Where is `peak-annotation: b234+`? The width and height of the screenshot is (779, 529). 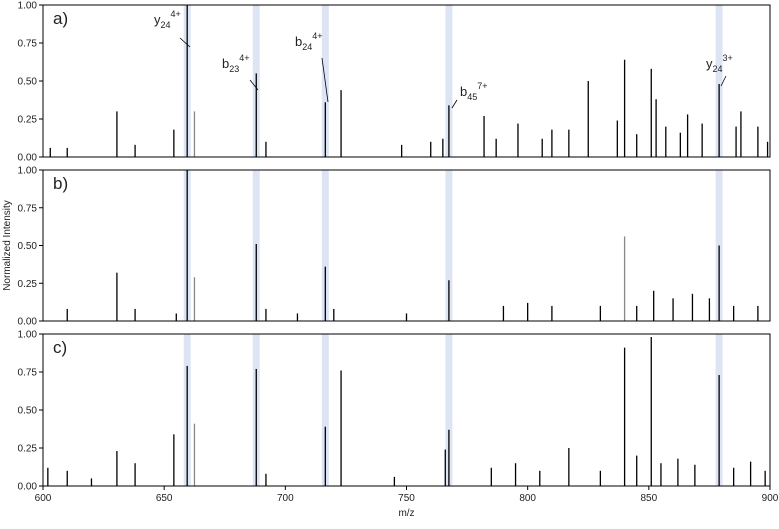 peak-annotation: b234+ is located at coordinates (236, 63).